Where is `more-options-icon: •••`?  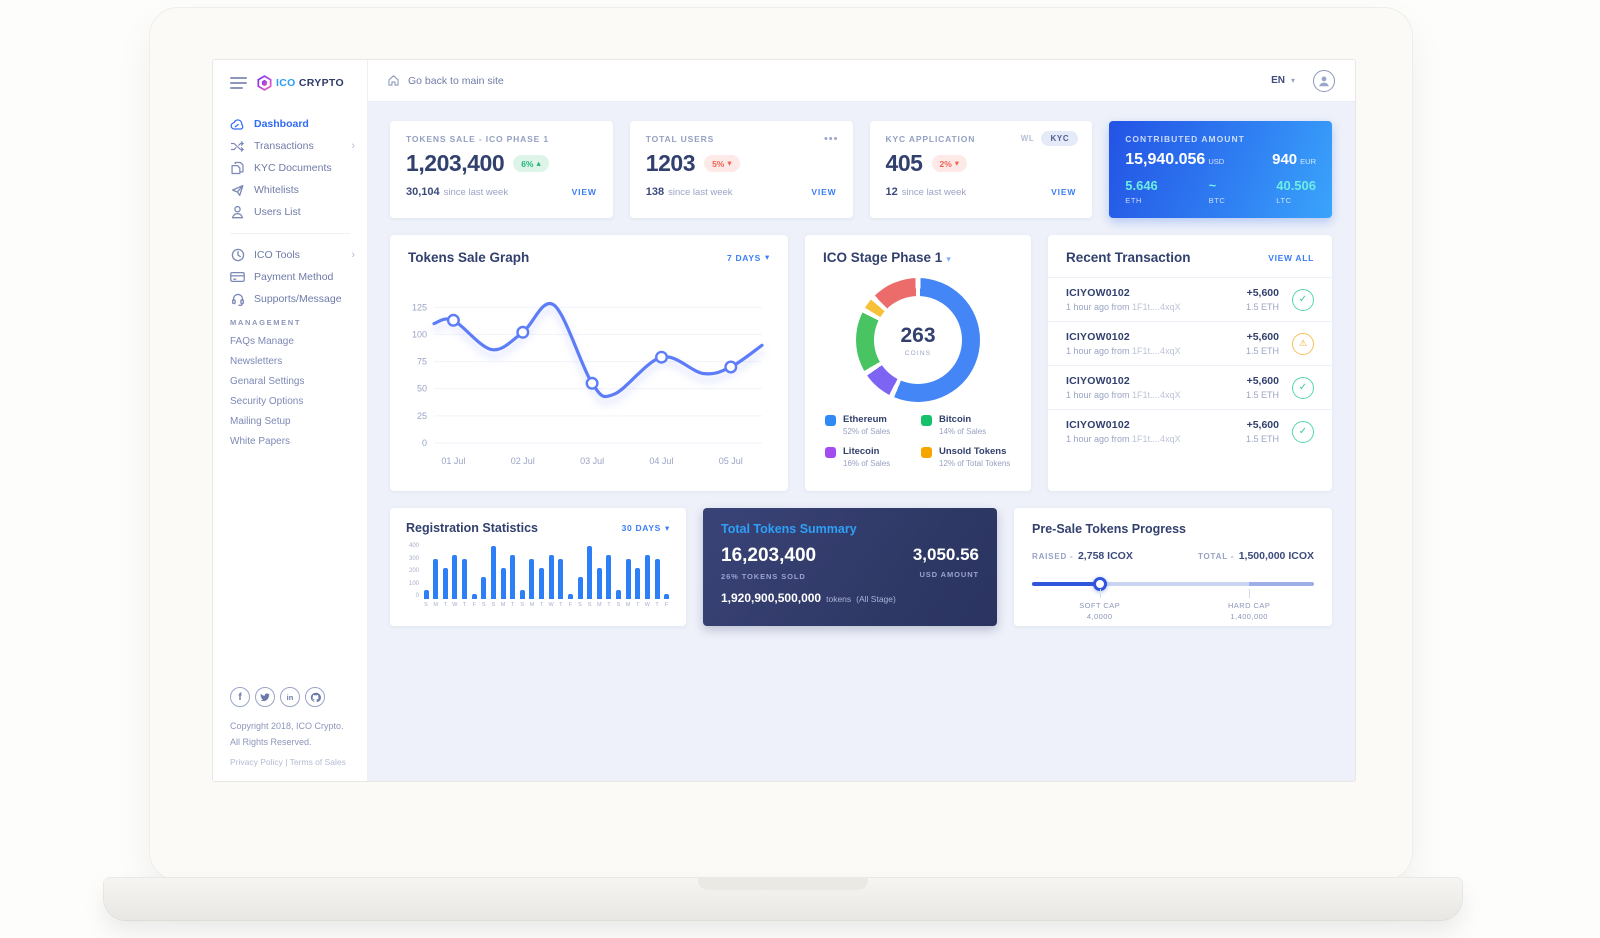
more-options-icon: ••• is located at coordinates (831, 139).